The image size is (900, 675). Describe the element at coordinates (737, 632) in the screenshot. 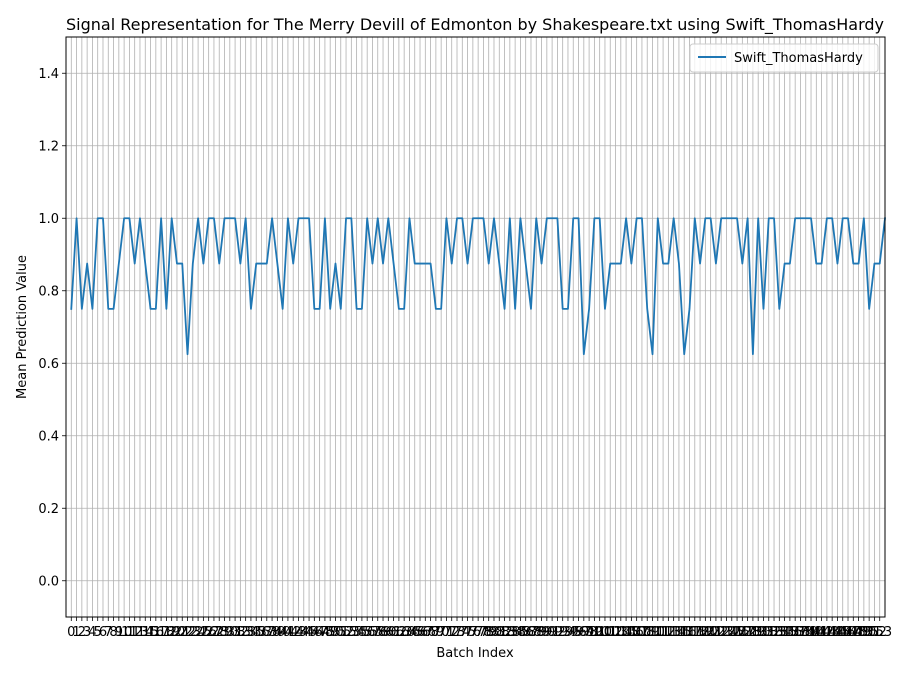

I see `x-tick-label: 126` at that location.